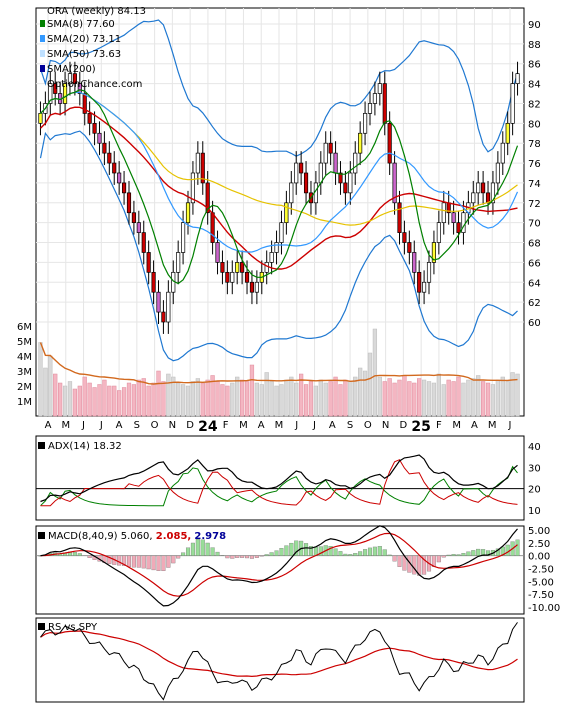 This screenshot has height=706, width=566. I want to click on macd-histogram, so click(280, 557).